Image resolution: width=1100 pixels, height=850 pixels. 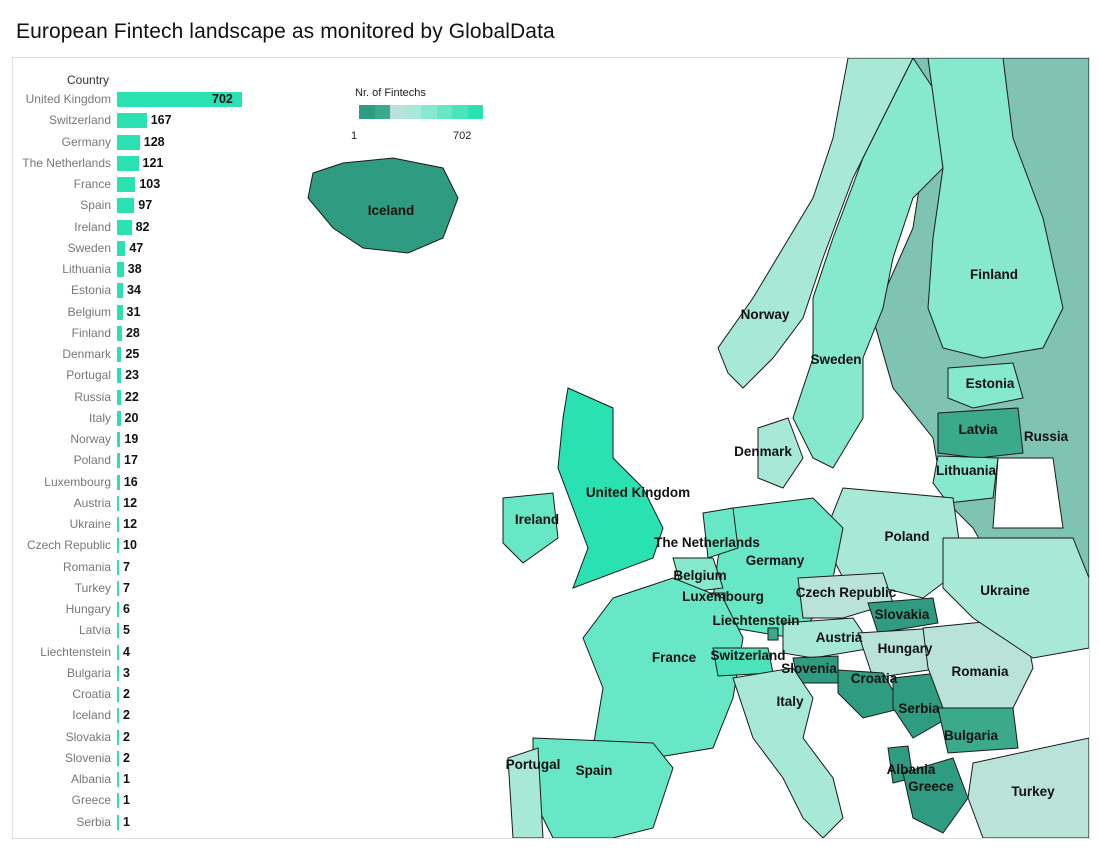 What do you see at coordinates (143, 524) in the screenshot?
I see `bar-row: Ukraine 12` at bounding box center [143, 524].